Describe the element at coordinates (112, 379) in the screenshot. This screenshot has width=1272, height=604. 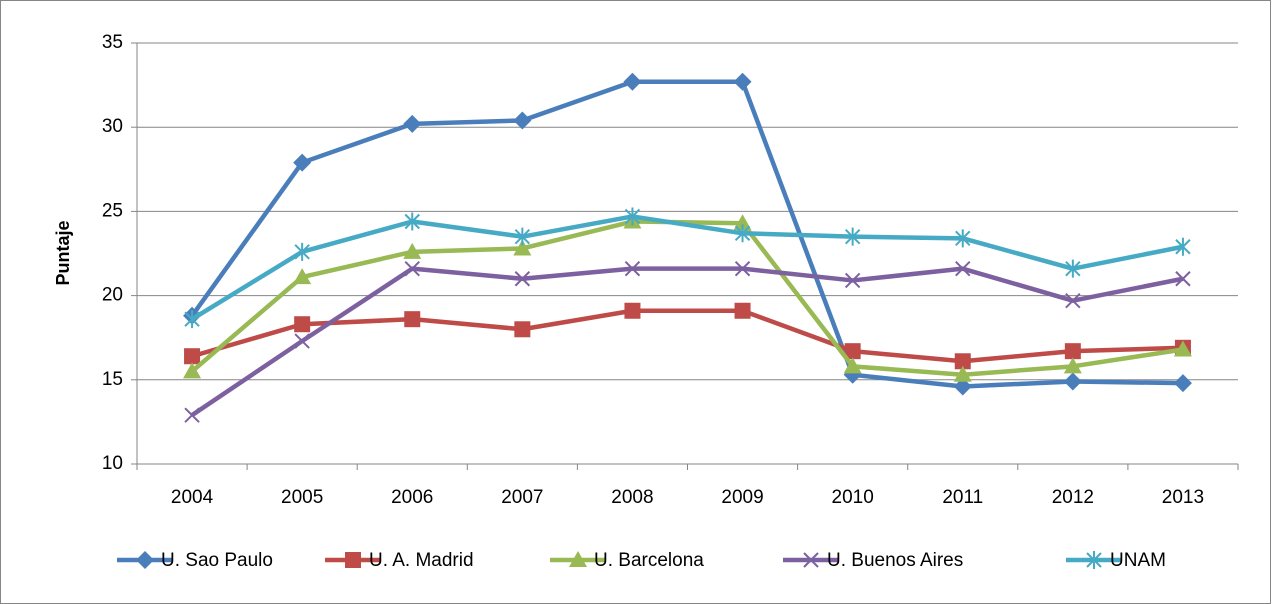
I see `y-tick-label: 15` at that location.